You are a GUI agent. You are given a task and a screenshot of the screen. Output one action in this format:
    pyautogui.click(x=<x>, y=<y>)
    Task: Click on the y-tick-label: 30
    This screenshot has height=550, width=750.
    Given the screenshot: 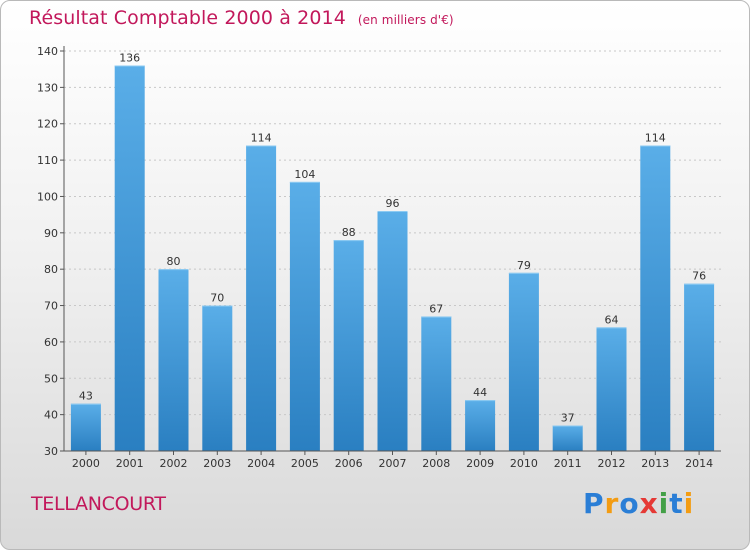 What is the action you would take?
    pyautogui.click(x=51, y=451)
    